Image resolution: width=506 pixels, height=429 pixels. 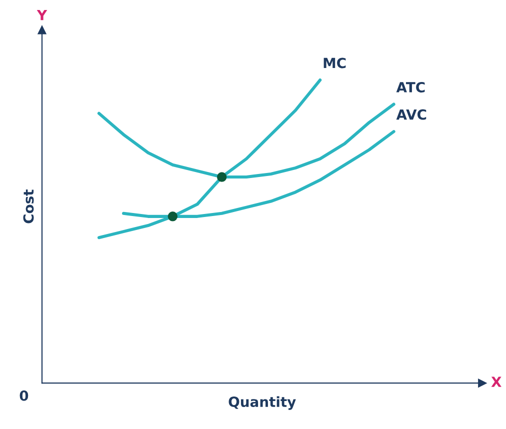 I want to click on text: Y, so click(x=42, y=15).